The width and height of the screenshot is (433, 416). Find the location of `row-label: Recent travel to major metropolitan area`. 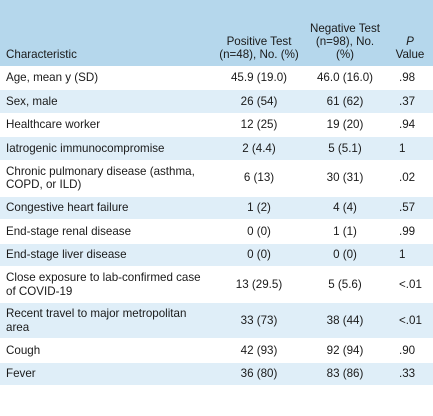

row-label: Recent travel to major metropolitan area is located at coordinates (107, 320).